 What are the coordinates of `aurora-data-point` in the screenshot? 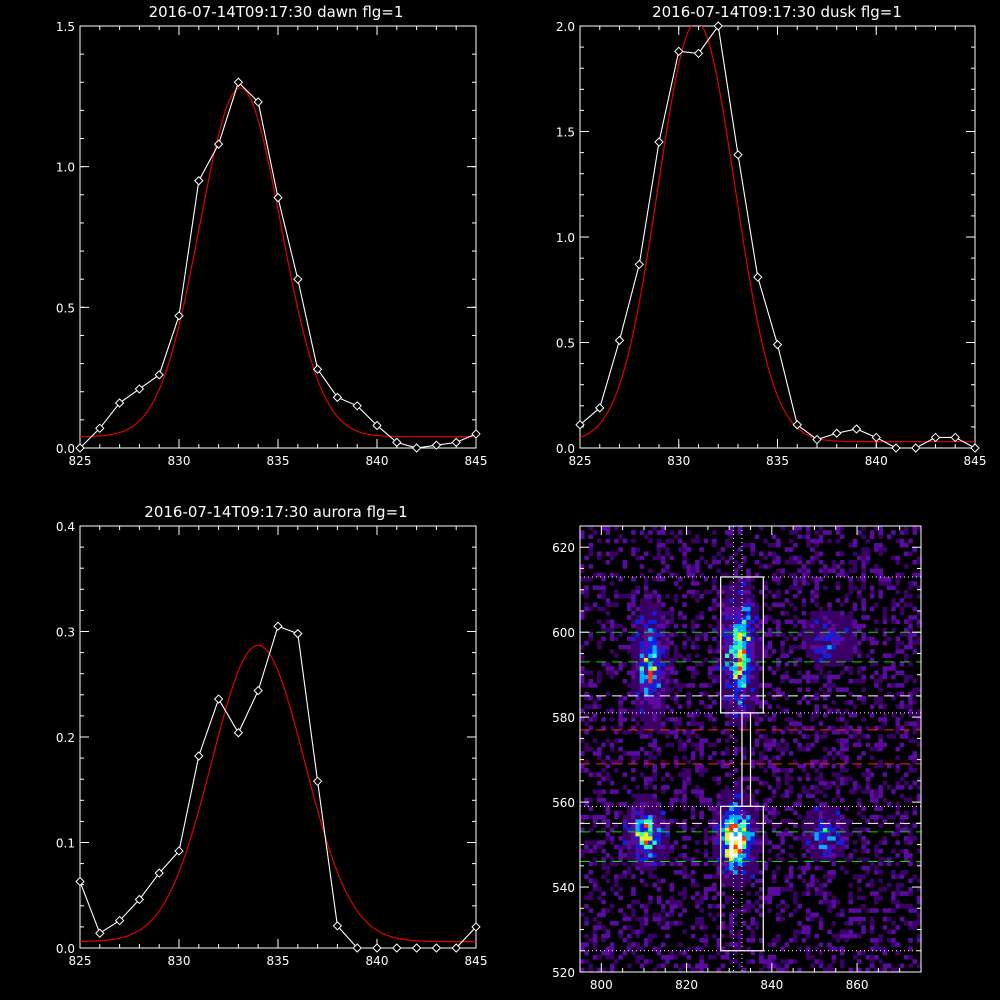 It's located at (377, 948).